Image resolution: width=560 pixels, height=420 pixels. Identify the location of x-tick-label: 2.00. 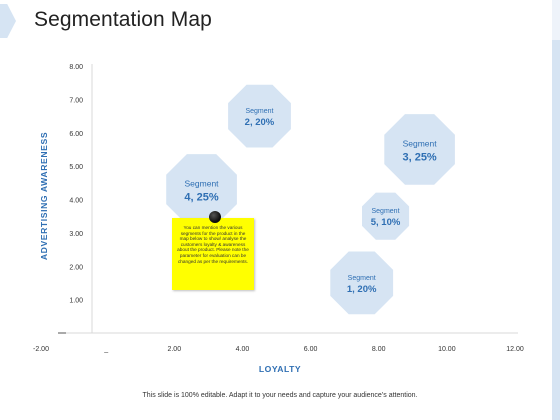
(174, 349).